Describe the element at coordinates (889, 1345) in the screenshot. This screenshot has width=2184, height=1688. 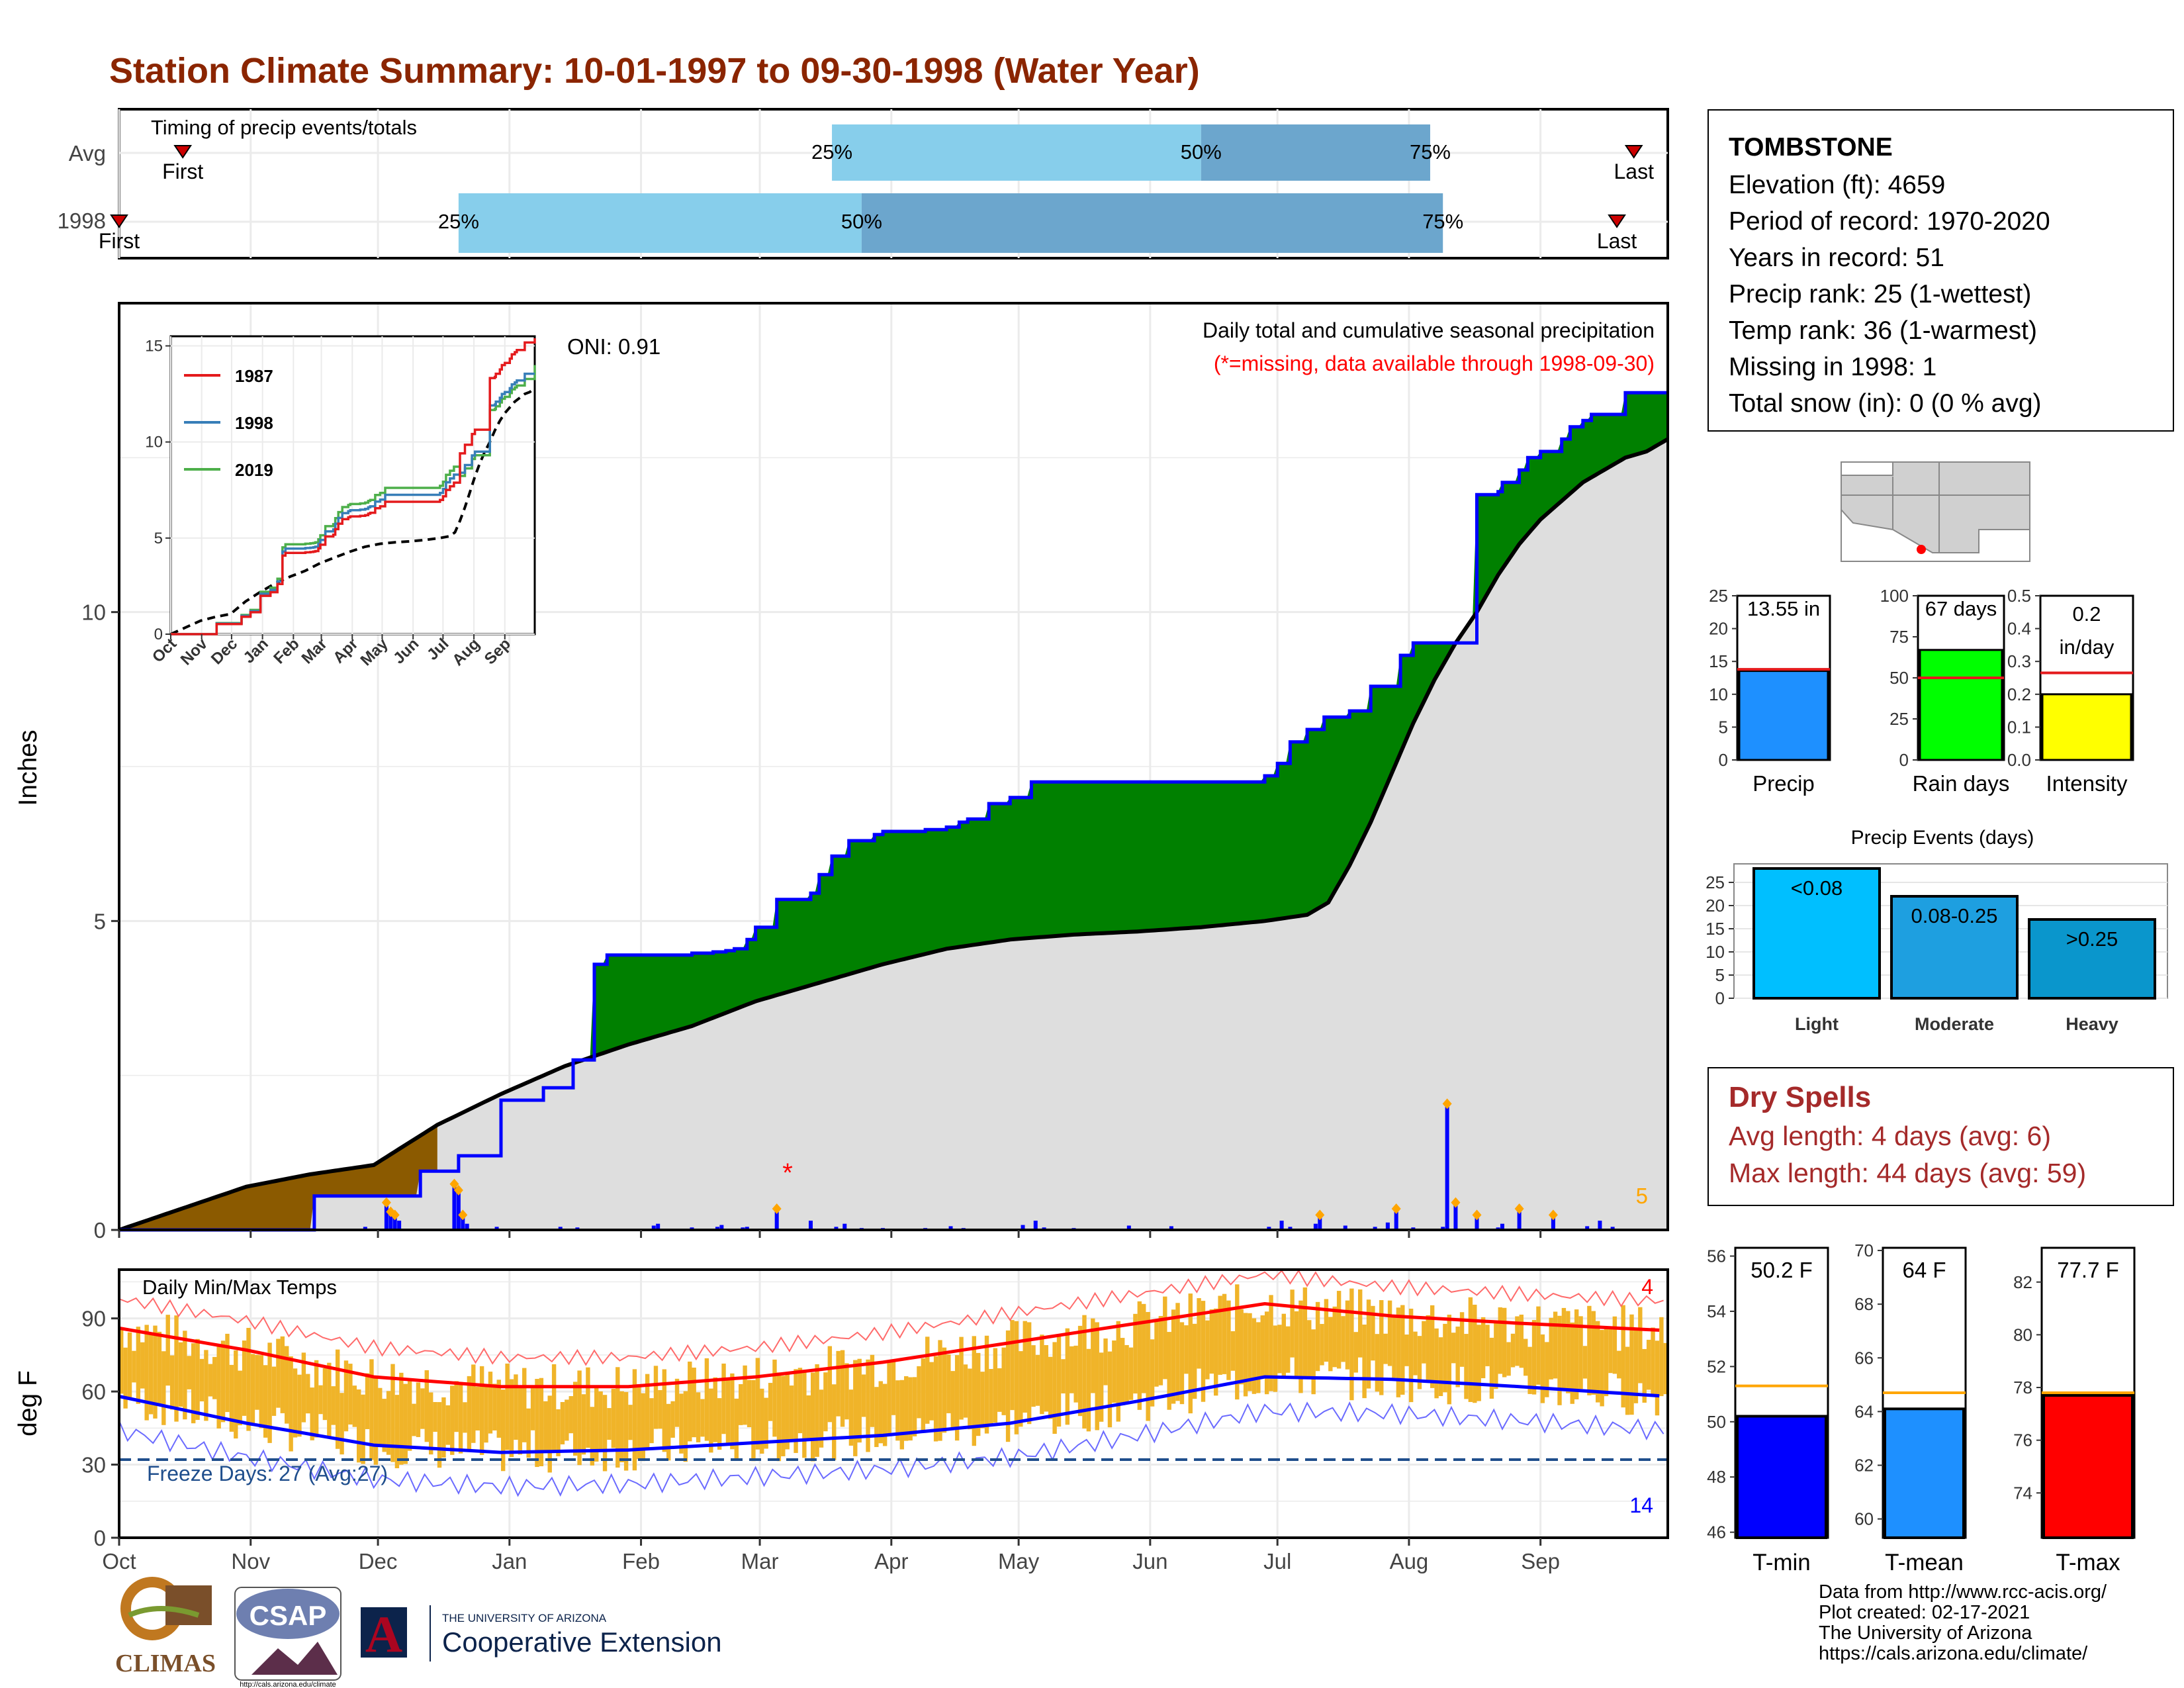
I see `avg-max-line` at that location.